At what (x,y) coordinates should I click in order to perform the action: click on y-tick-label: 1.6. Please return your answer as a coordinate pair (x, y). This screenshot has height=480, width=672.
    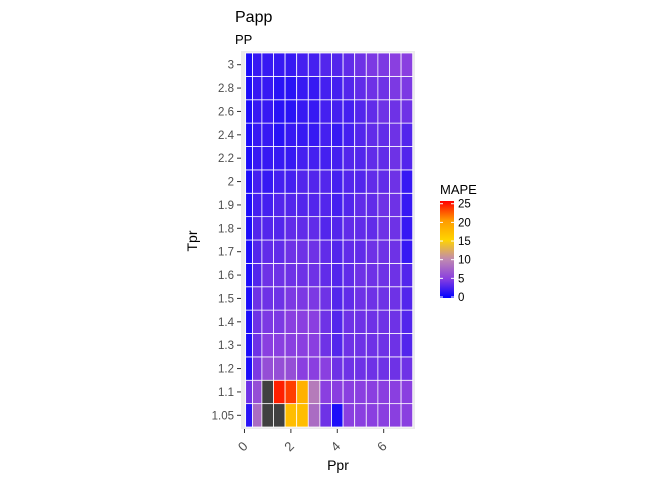
    Looking at the image, I should click on (226, 276).